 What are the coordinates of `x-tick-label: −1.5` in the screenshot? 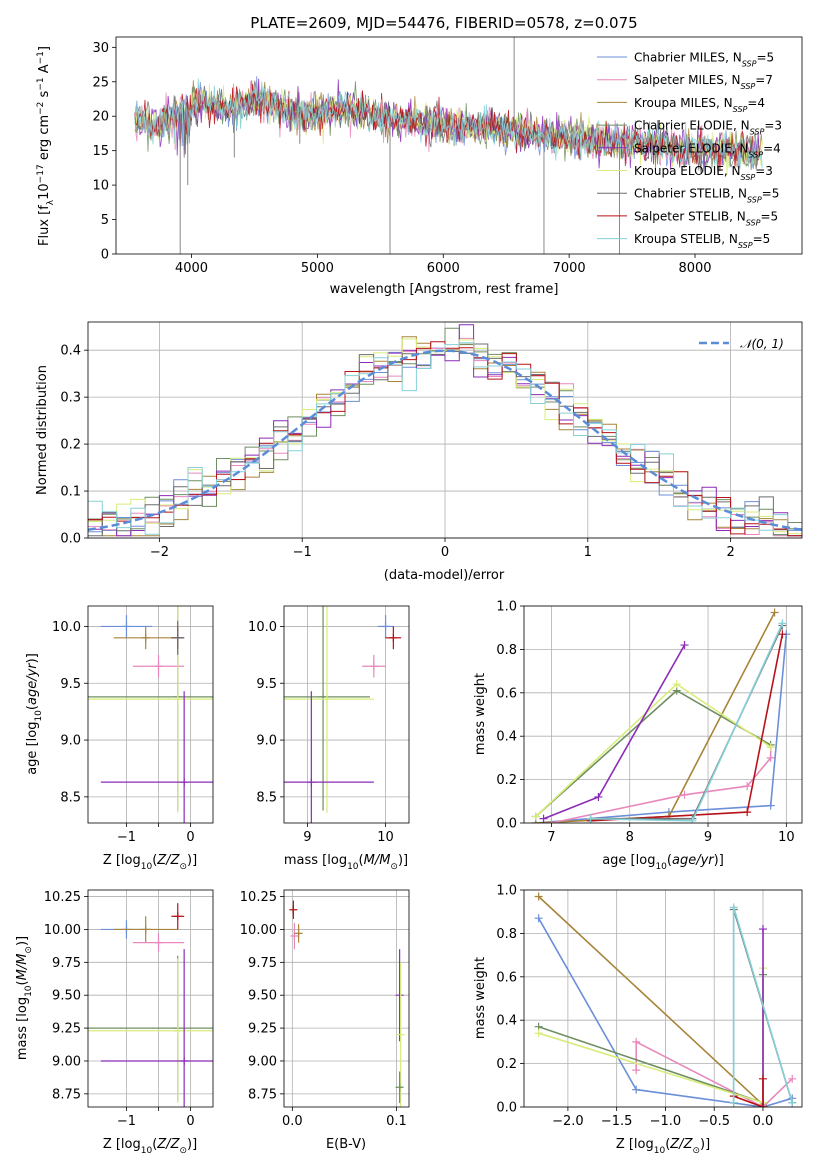 It's located at (617, 1121).